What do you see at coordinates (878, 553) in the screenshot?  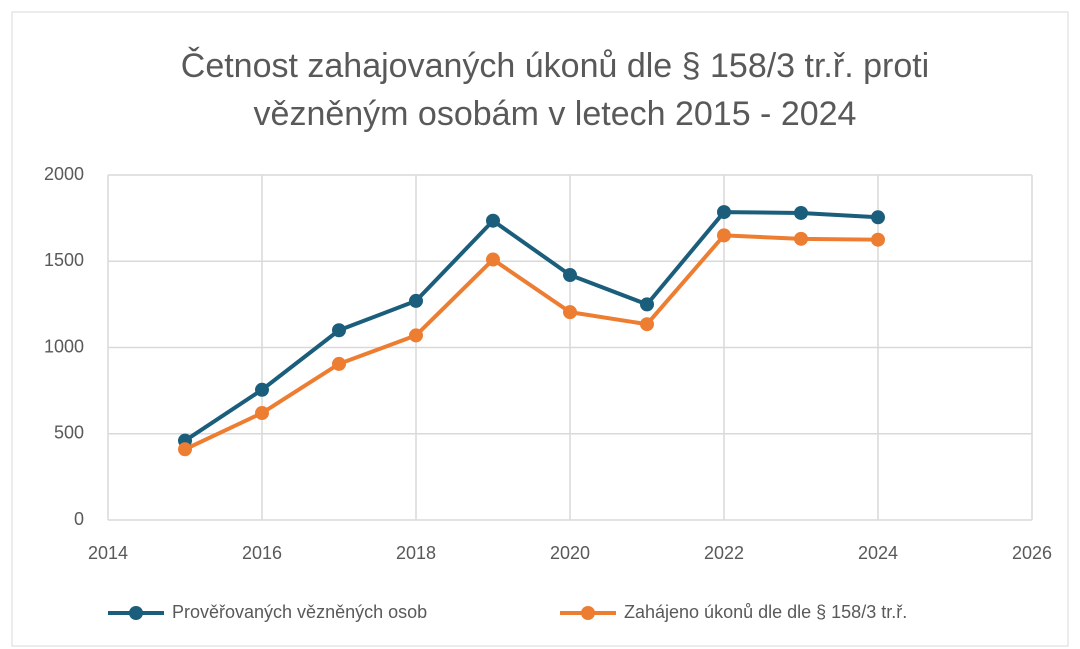 I see `x-tick-label: 2024` at bounding box center [878, 553].